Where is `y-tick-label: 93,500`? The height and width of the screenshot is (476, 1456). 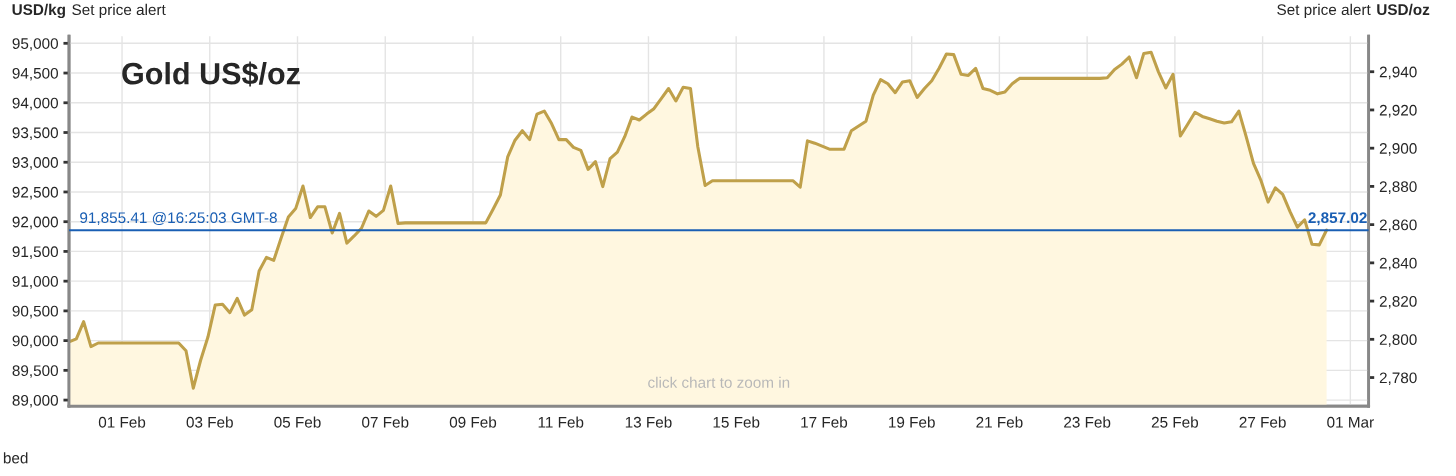
y-tick-label: 93,500 is located at coordinates (35, 133).